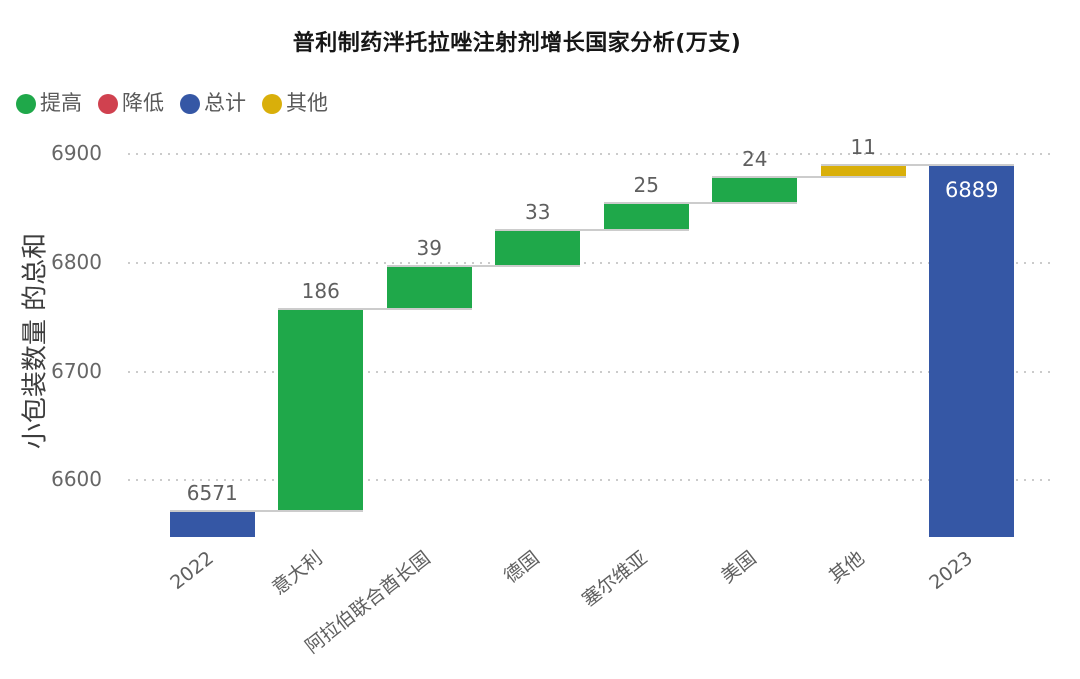 Image resolution: width=1080 pixels, height=679 pixels. What do you see at coordinates (143, 103) in the screenshot?
I see `legend-label: 降低` at bounding box center [143, 103].